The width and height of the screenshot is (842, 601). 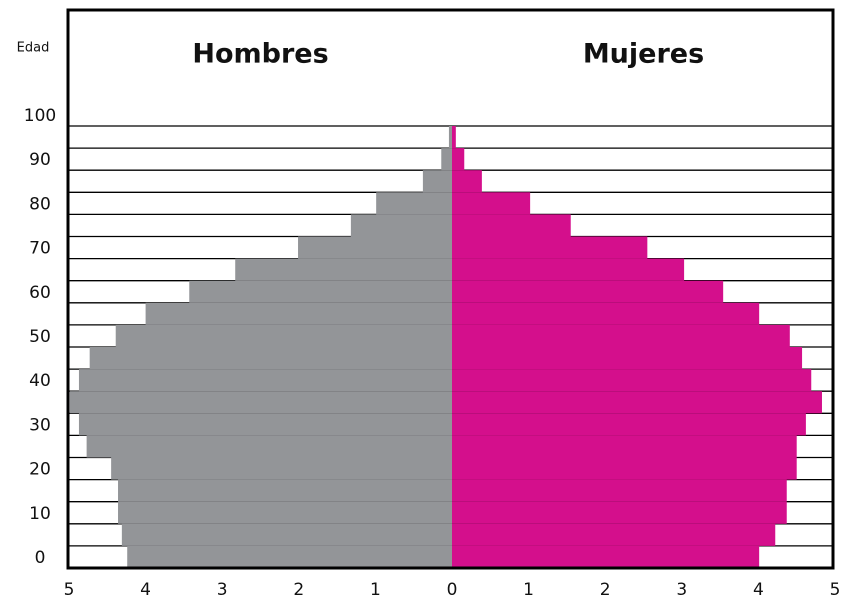 I want to click on y-tick-label: 70, so click(x=40, y=249).